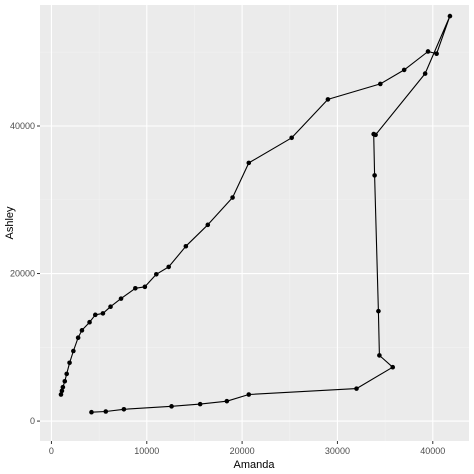 The image size is (474, 474). What do you see at coordinates (22, 126) in the screenshot?
I see `y-tick-label: 40000` at bounding box center [22, 126].